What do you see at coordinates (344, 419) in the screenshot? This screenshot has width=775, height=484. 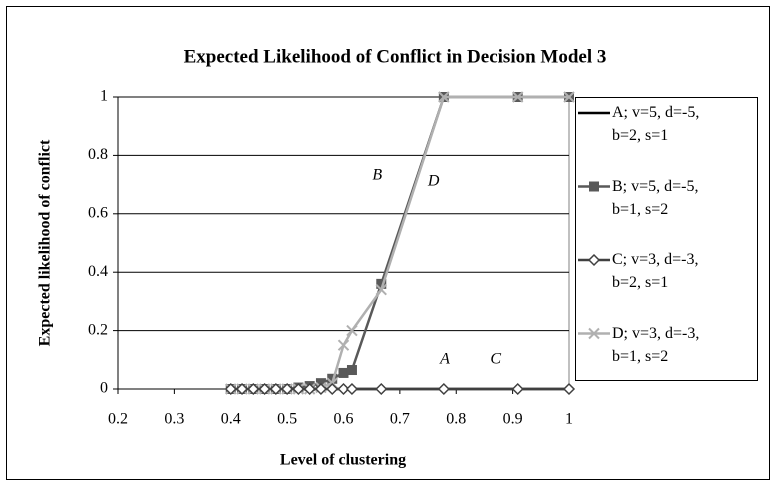 I see `x-tick-label: 0.6` at bounding box center [344, 419].